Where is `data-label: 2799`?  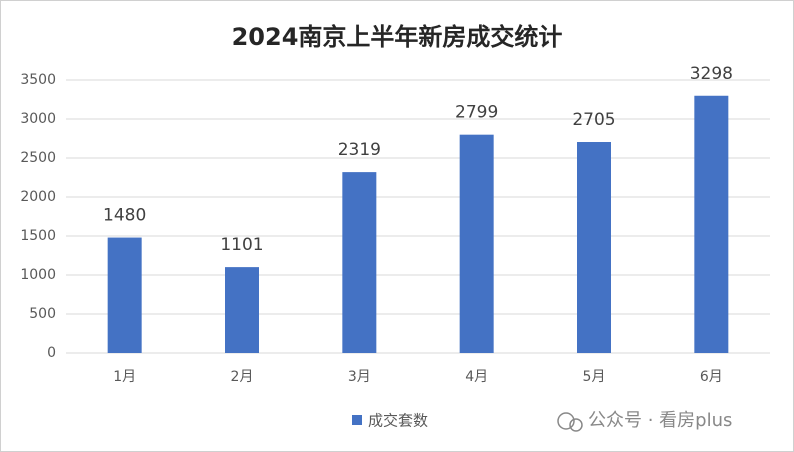
data-label: 2799 is located at coordinates (476, 113).